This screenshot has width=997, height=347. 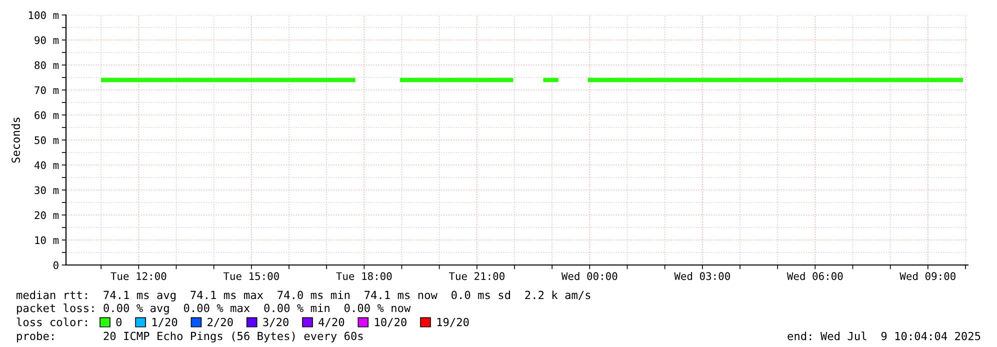 What do you see at coordinates (55, 265) in the screenshot?
I see `y-tick-label: 0` at bounding box center [55, 265].